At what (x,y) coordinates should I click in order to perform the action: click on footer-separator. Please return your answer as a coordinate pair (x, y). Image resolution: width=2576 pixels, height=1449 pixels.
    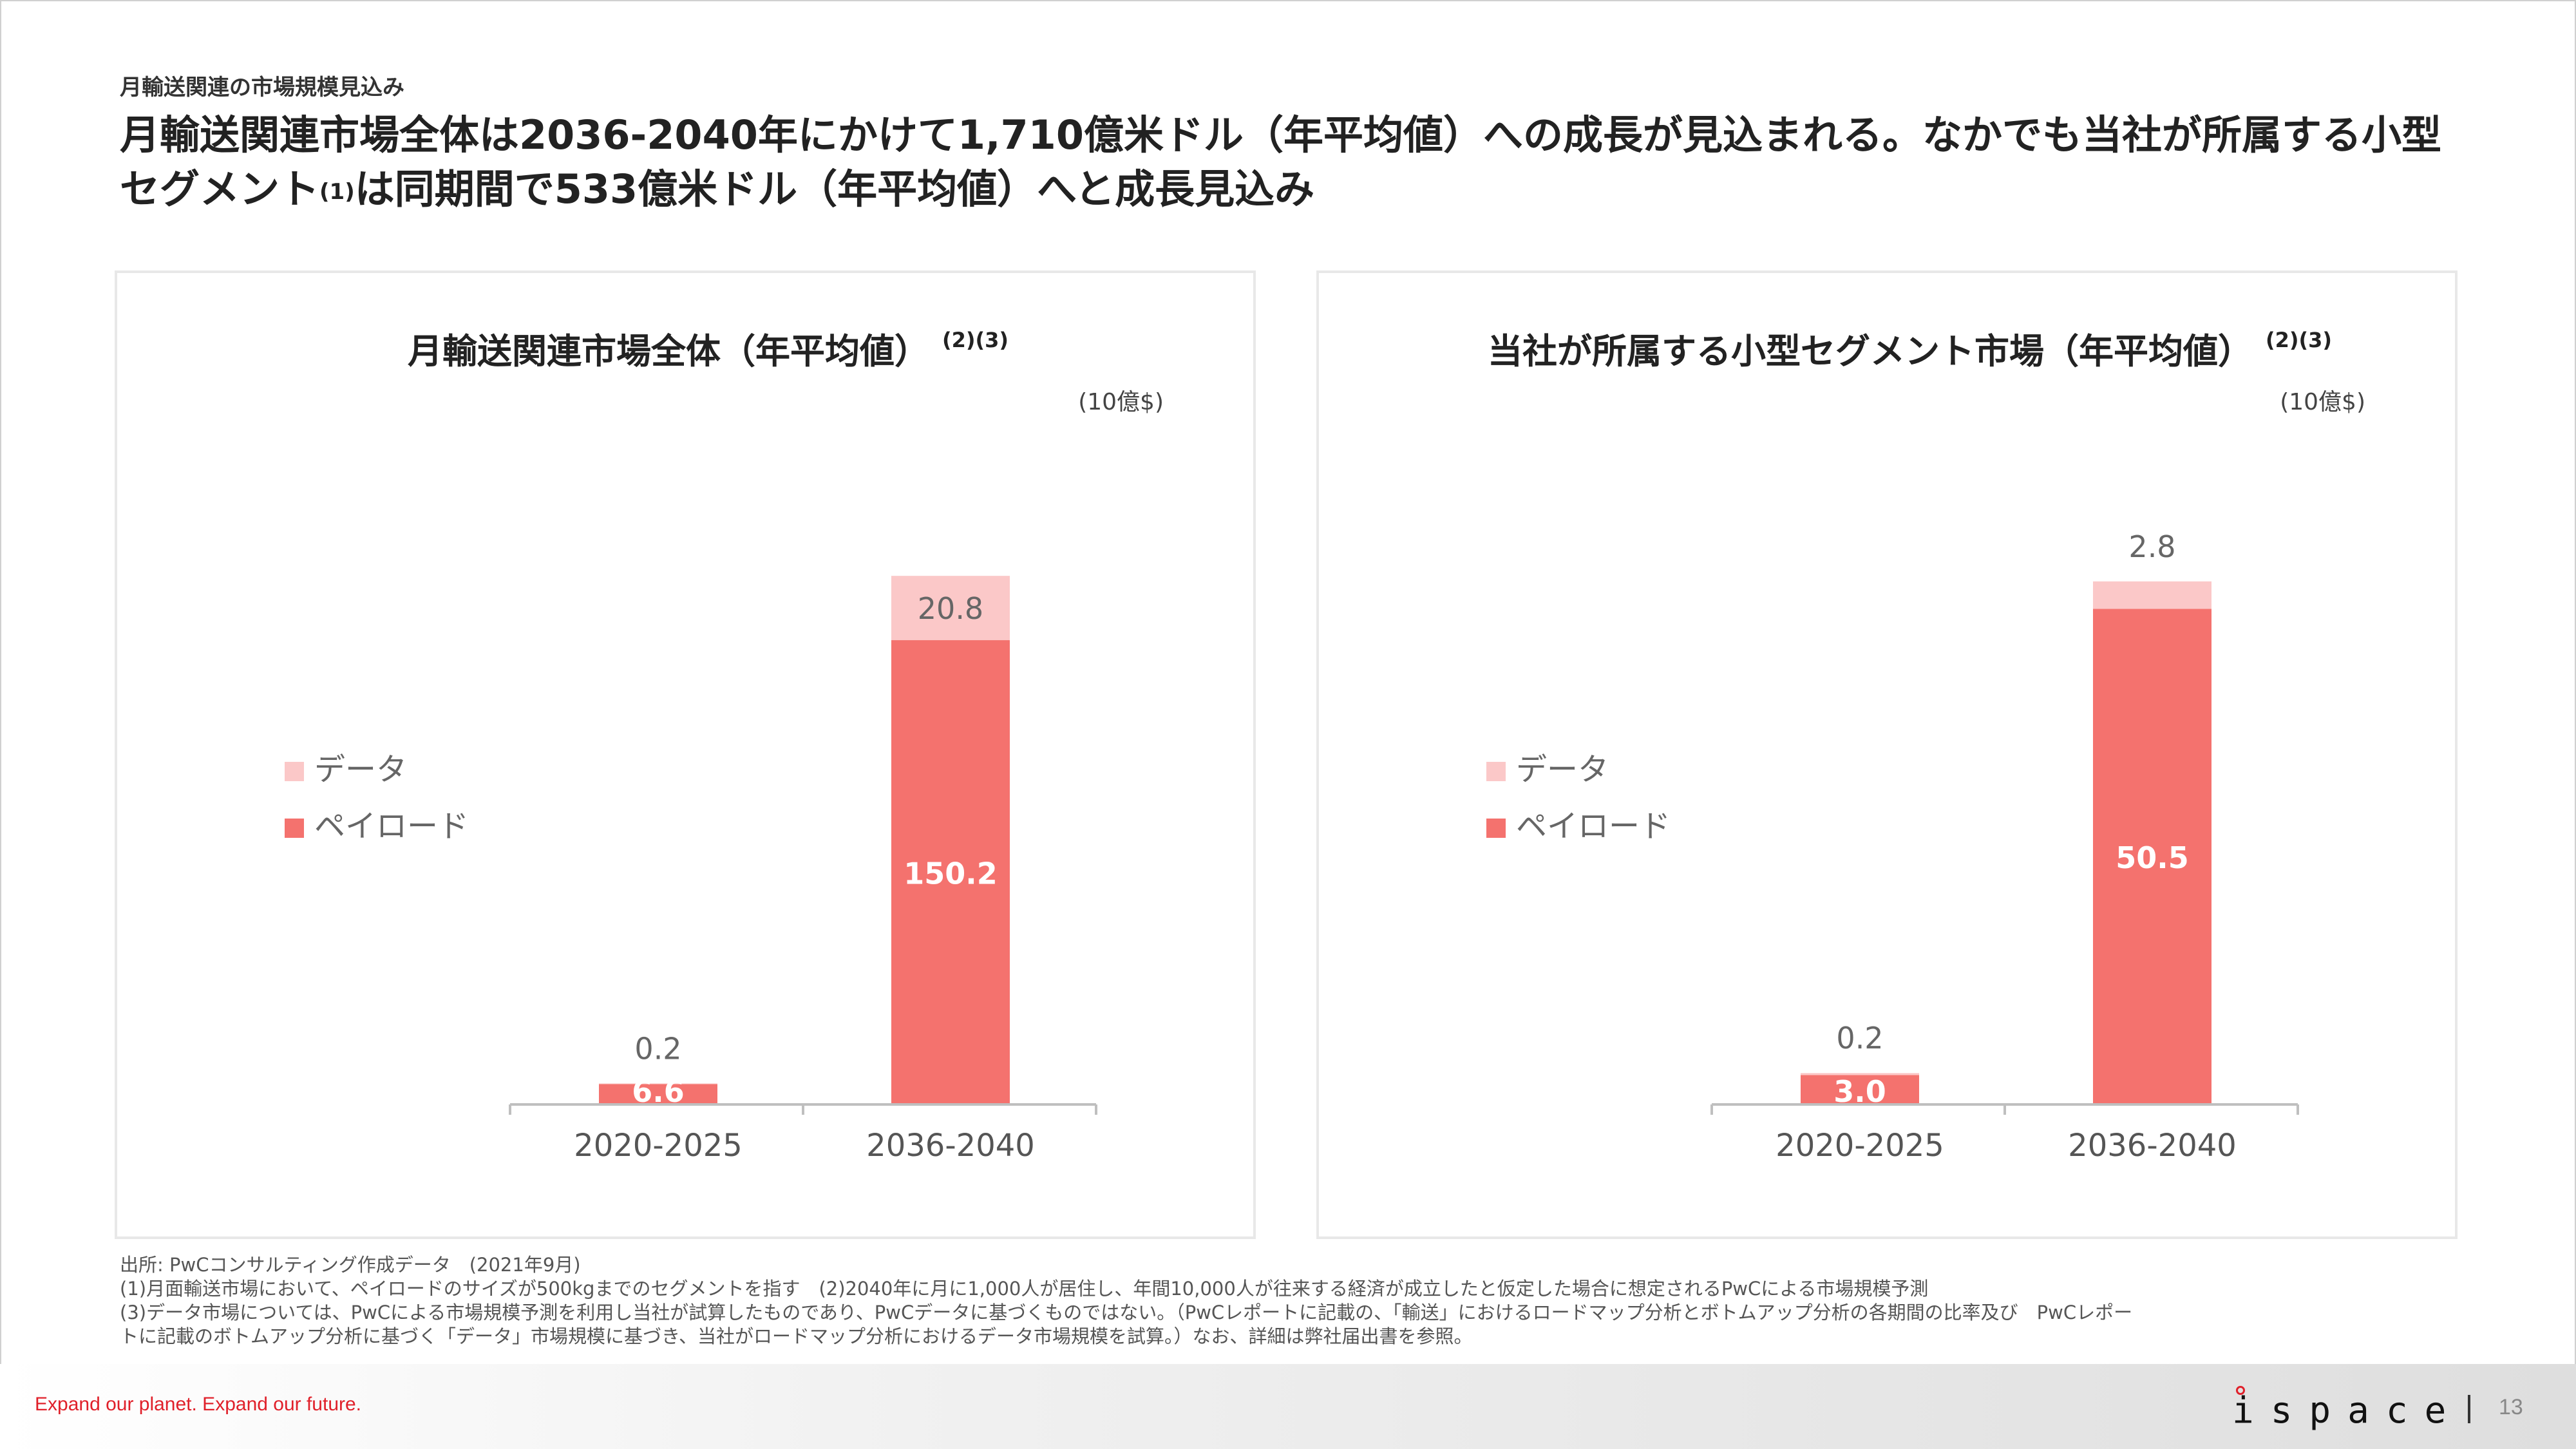
    Looking at the image, I should click on (2469, 1409).